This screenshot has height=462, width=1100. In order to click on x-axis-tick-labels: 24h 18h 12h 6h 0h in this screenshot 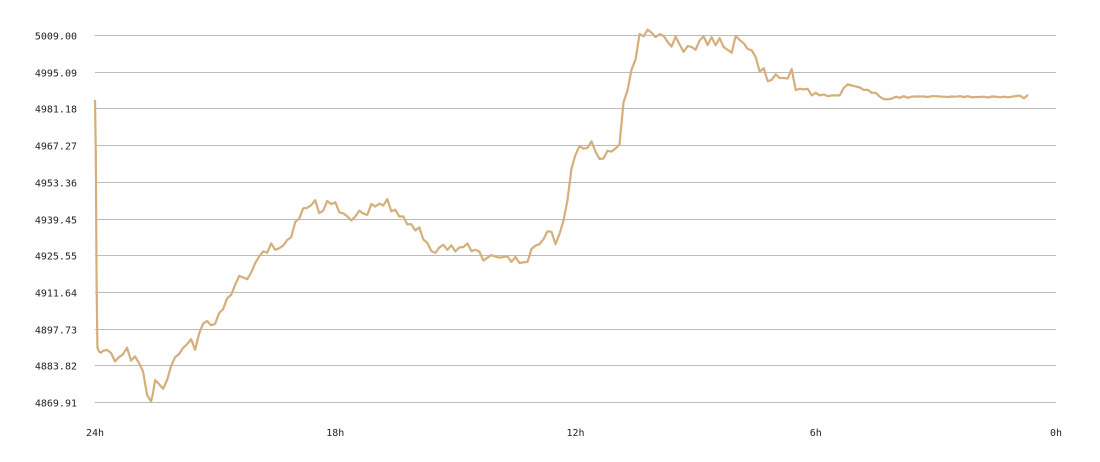, I will do `click(574, 433)`.